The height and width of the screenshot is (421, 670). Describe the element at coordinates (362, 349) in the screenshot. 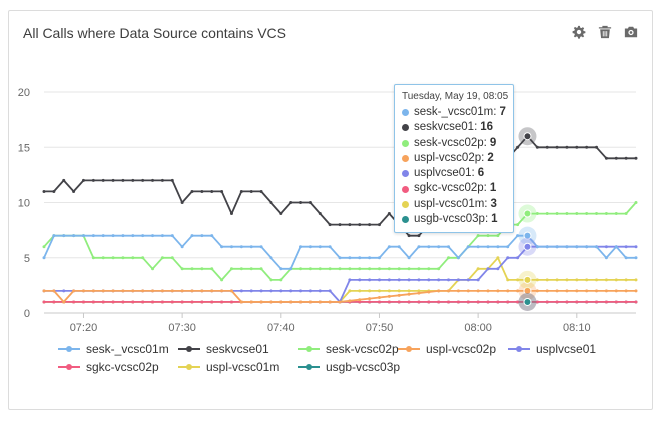

I see `legend-label: sesk-vcsc02p` at that location.